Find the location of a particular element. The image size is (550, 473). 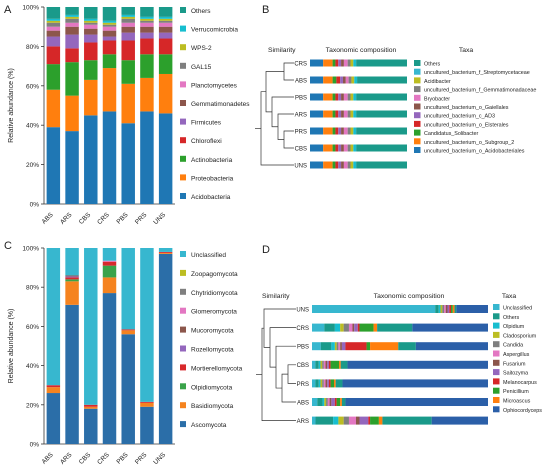

row-label-crs: CRS is located at coordinates (300, 64).